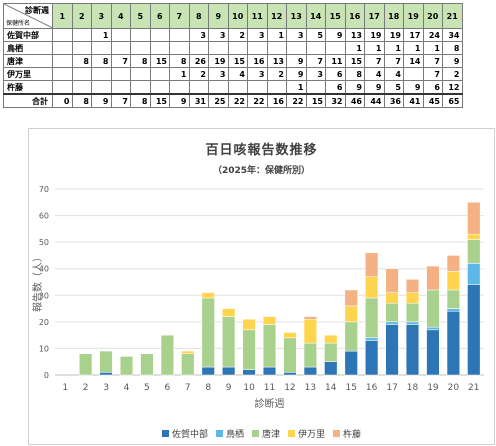 The height and width of the screenshot is (446, 496). Describe the element at coordinates (159, 16) in the screenshot. I see `week-header-6: 6` at that location.